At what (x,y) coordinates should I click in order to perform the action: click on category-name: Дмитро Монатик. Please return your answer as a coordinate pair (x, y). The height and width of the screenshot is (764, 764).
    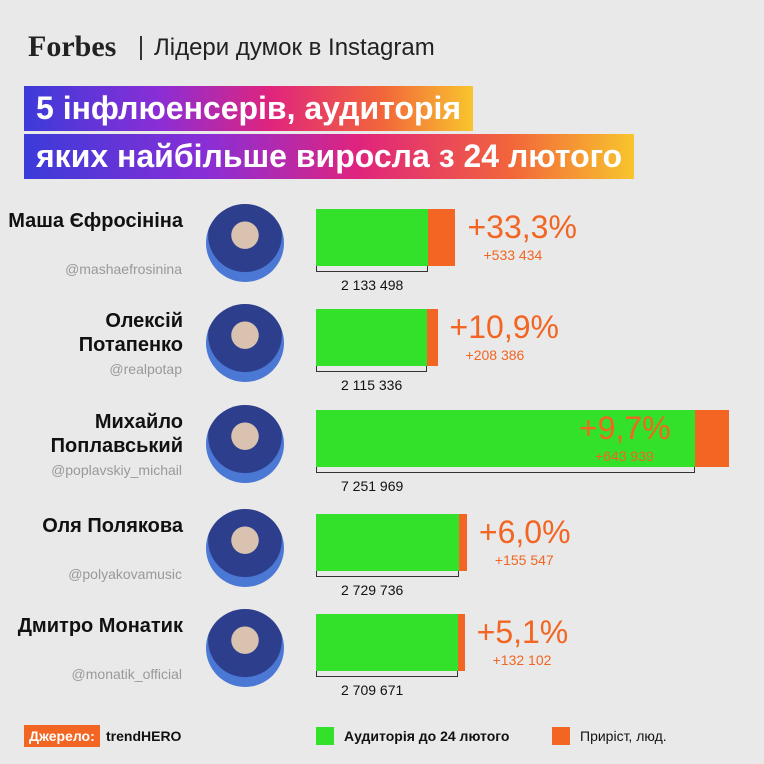
    Looking at the image, I should click on (100, 626).